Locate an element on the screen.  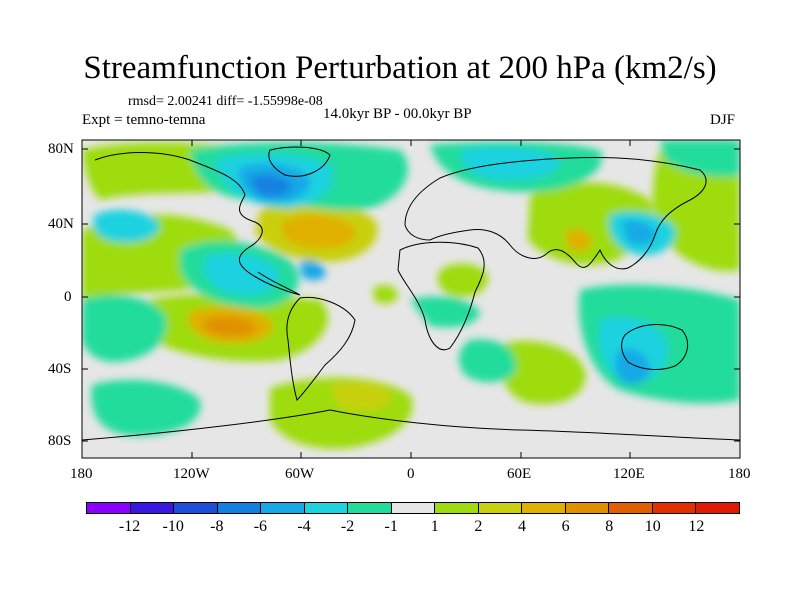
north-america-coast is located at coordinates (197, 224).